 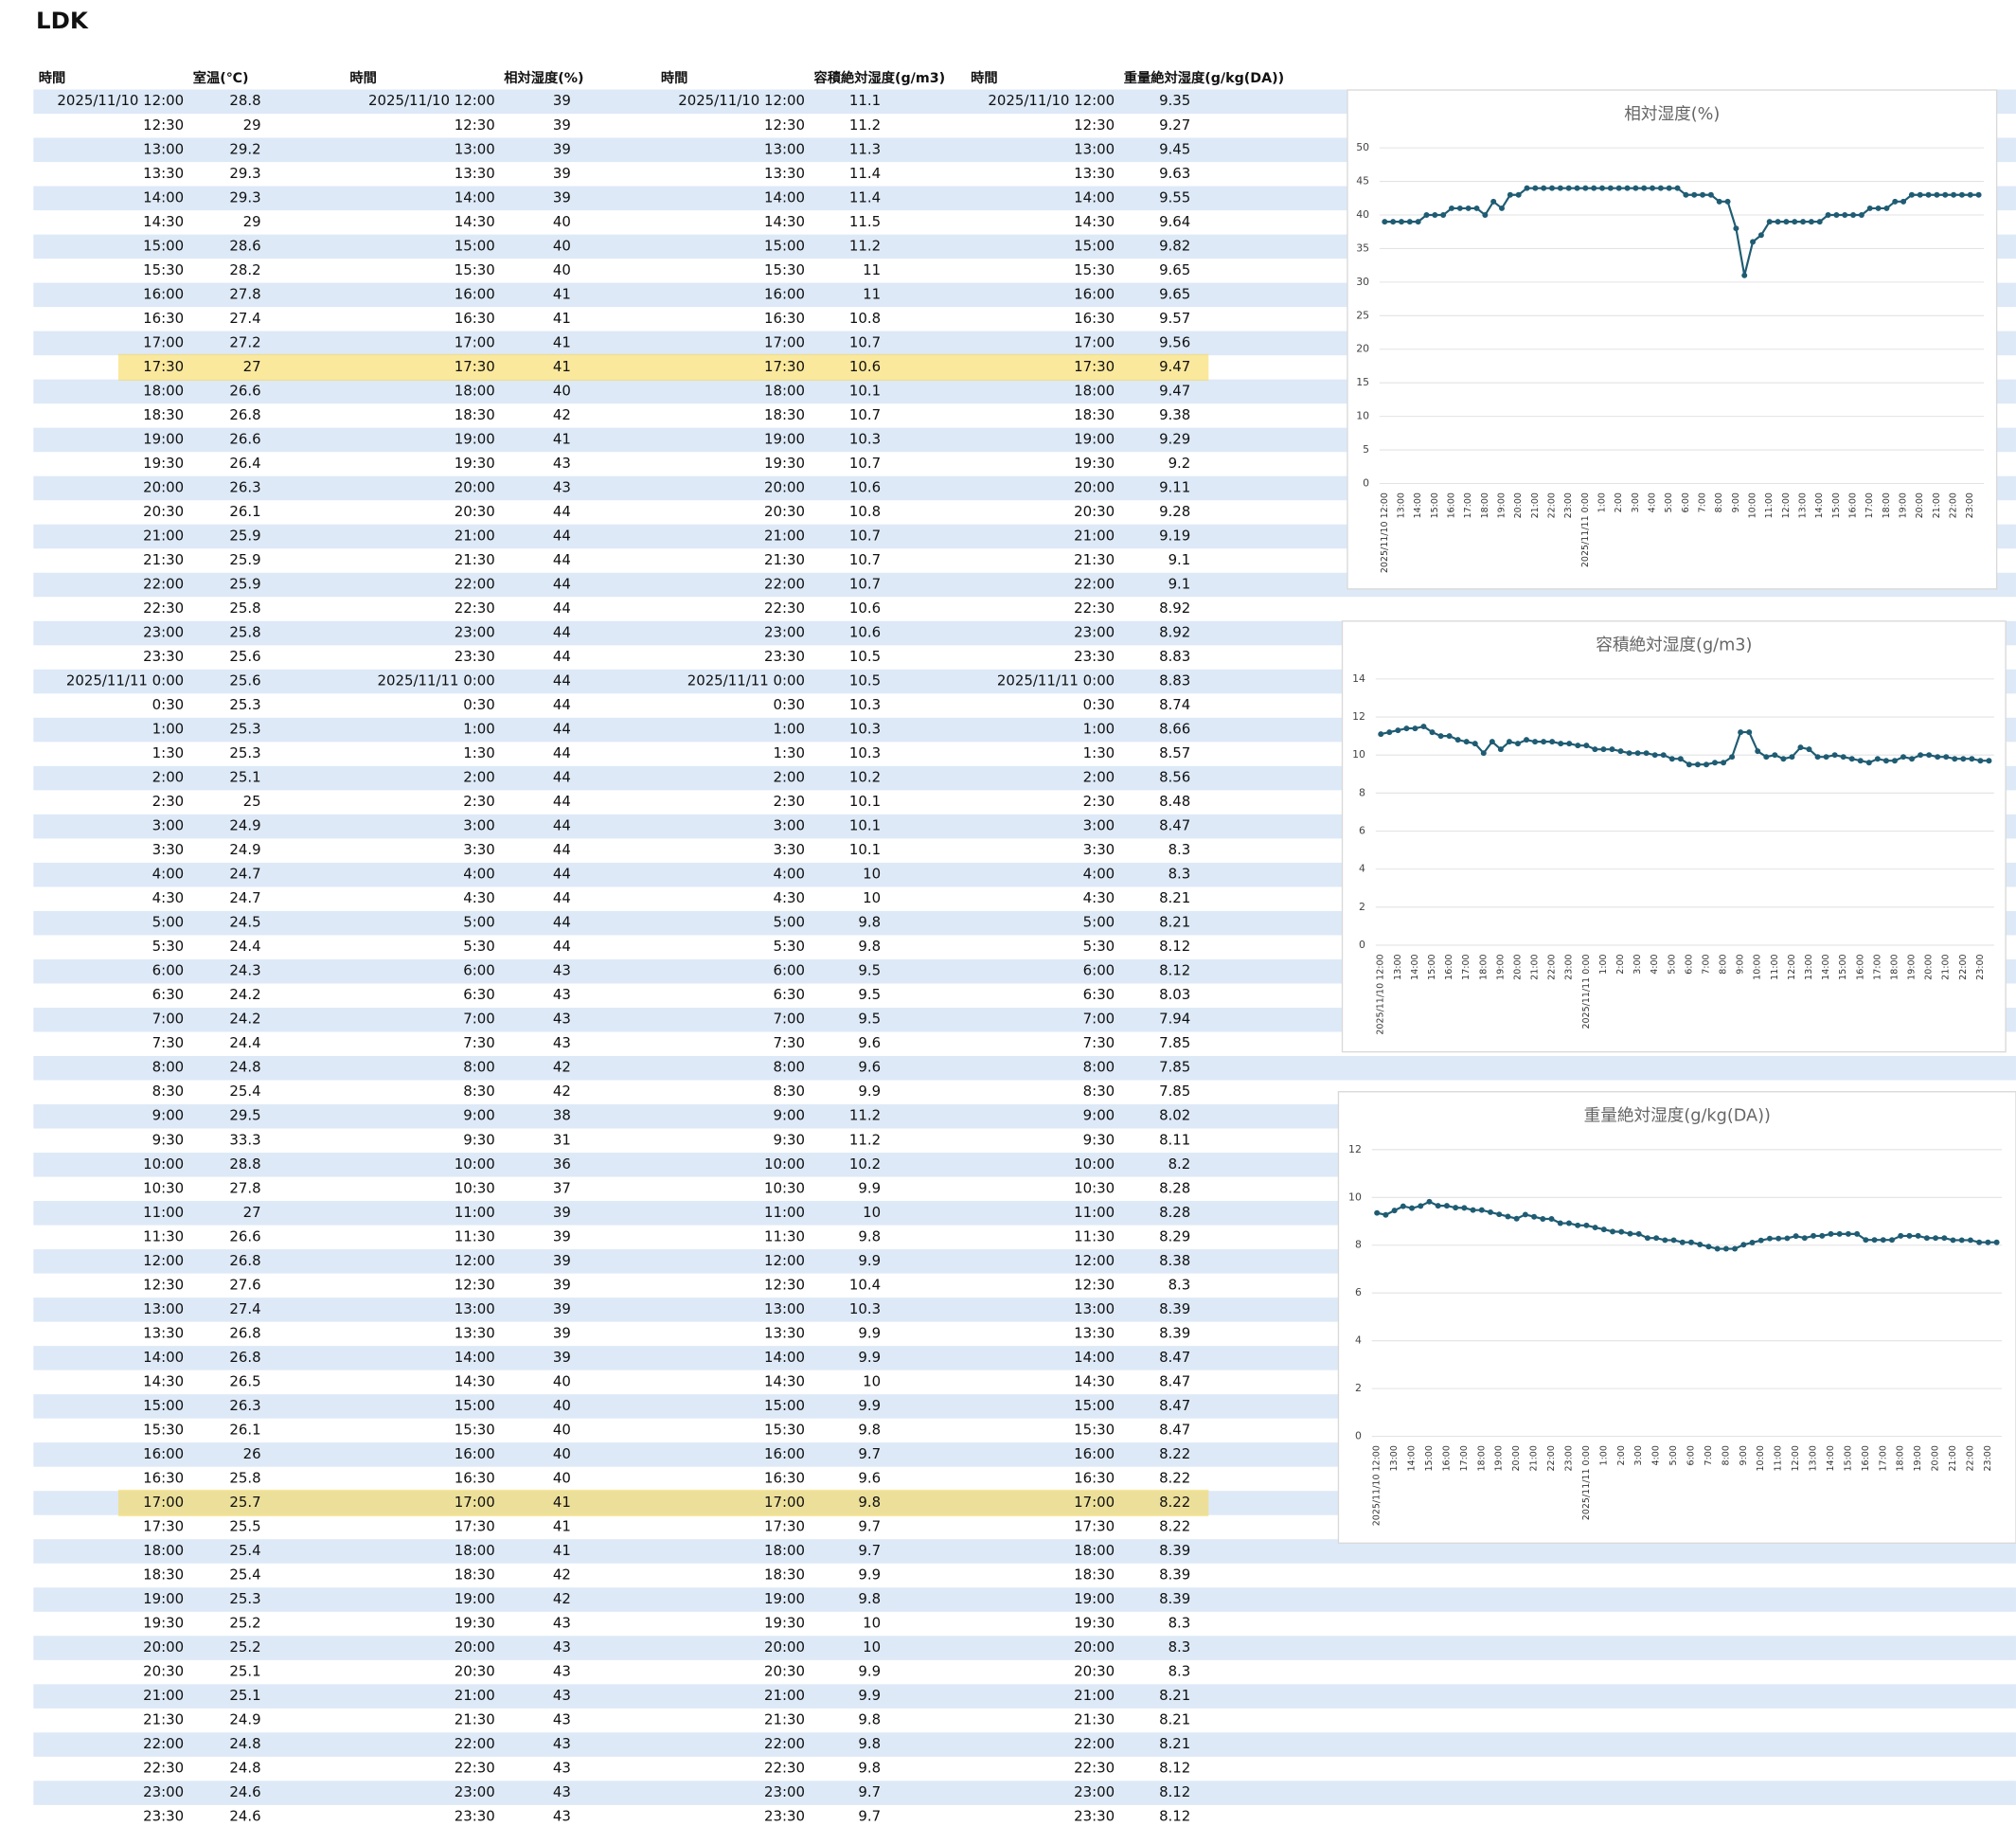 I want to click on time-cell: 2:30, so click(x=479, y=801).